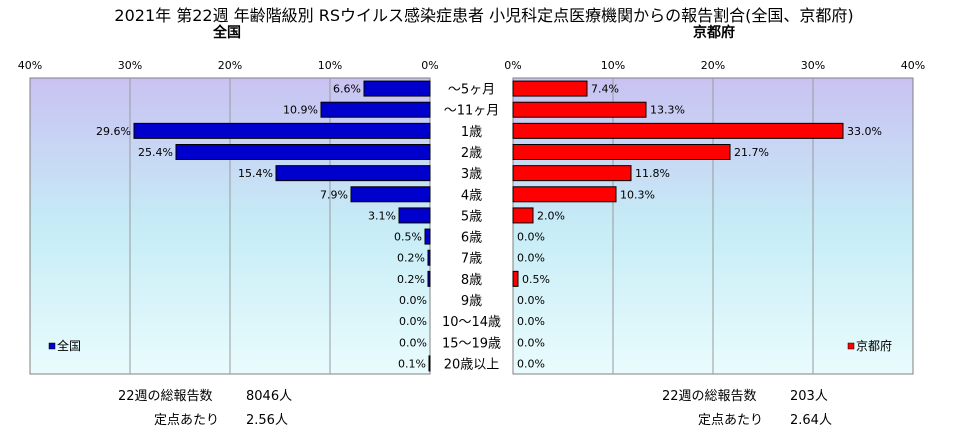 The width and height of the screenshot is (968, 431). What do you see at coordinates (471, 90) in the screenshot?
I see `category-label: 〜5ヶ月` at bounding box center [471, 90].